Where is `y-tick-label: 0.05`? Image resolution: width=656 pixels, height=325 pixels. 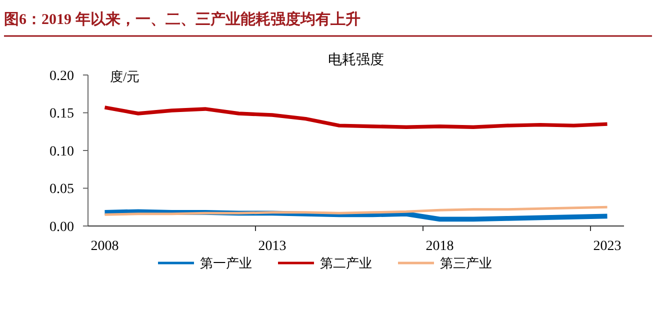
y-tick-label: 0.05 is located at coordinates (62, 190).